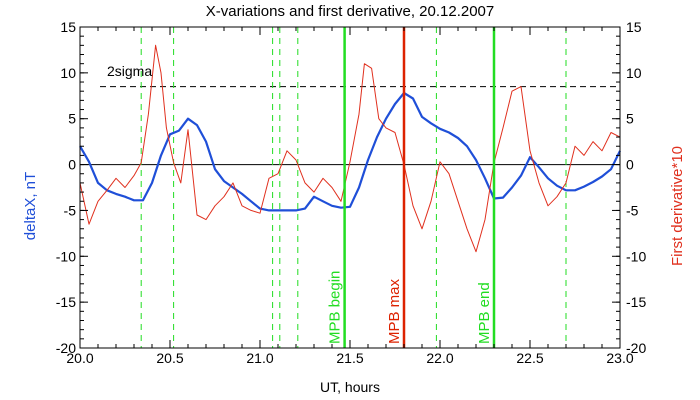  I want to click on marker-label-2: MPB max, so click(394, 311).